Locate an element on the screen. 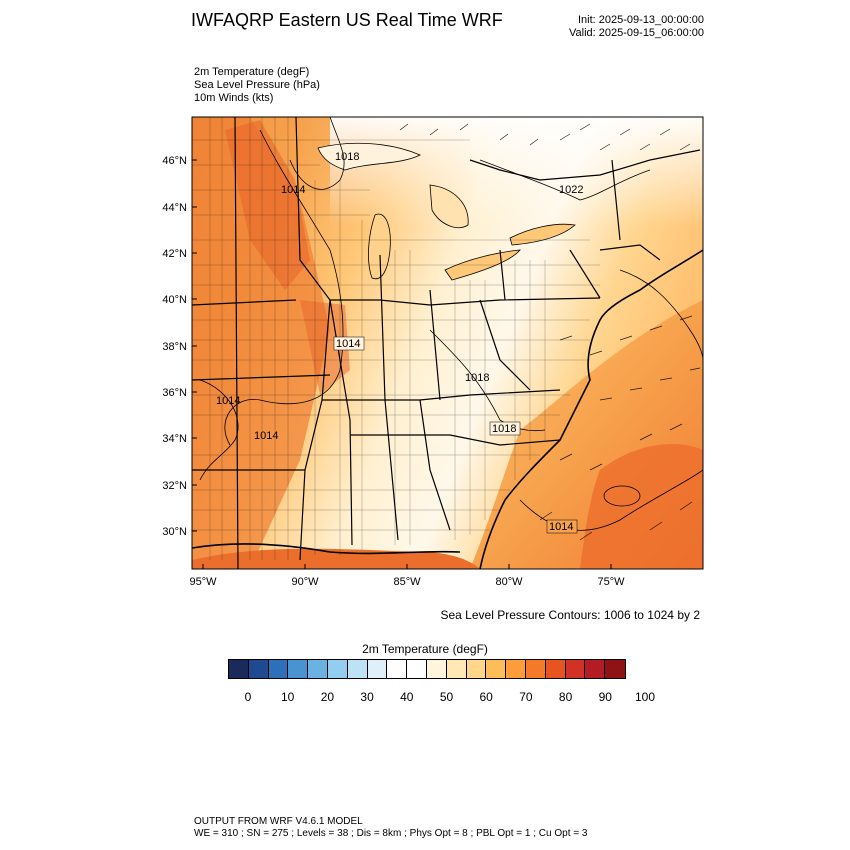 This screenshot has height=850, width=850. colorbar is located at coordinates (427, 669).